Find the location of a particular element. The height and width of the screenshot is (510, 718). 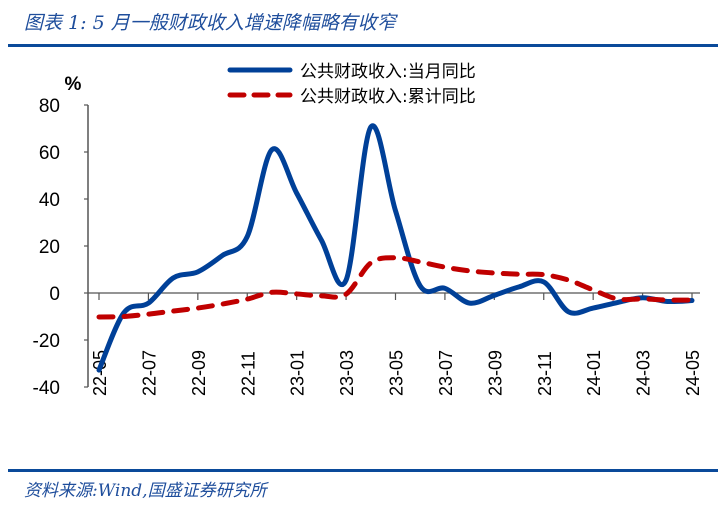

x-tick-label: 22-05 is located at coordinates (100, 373).